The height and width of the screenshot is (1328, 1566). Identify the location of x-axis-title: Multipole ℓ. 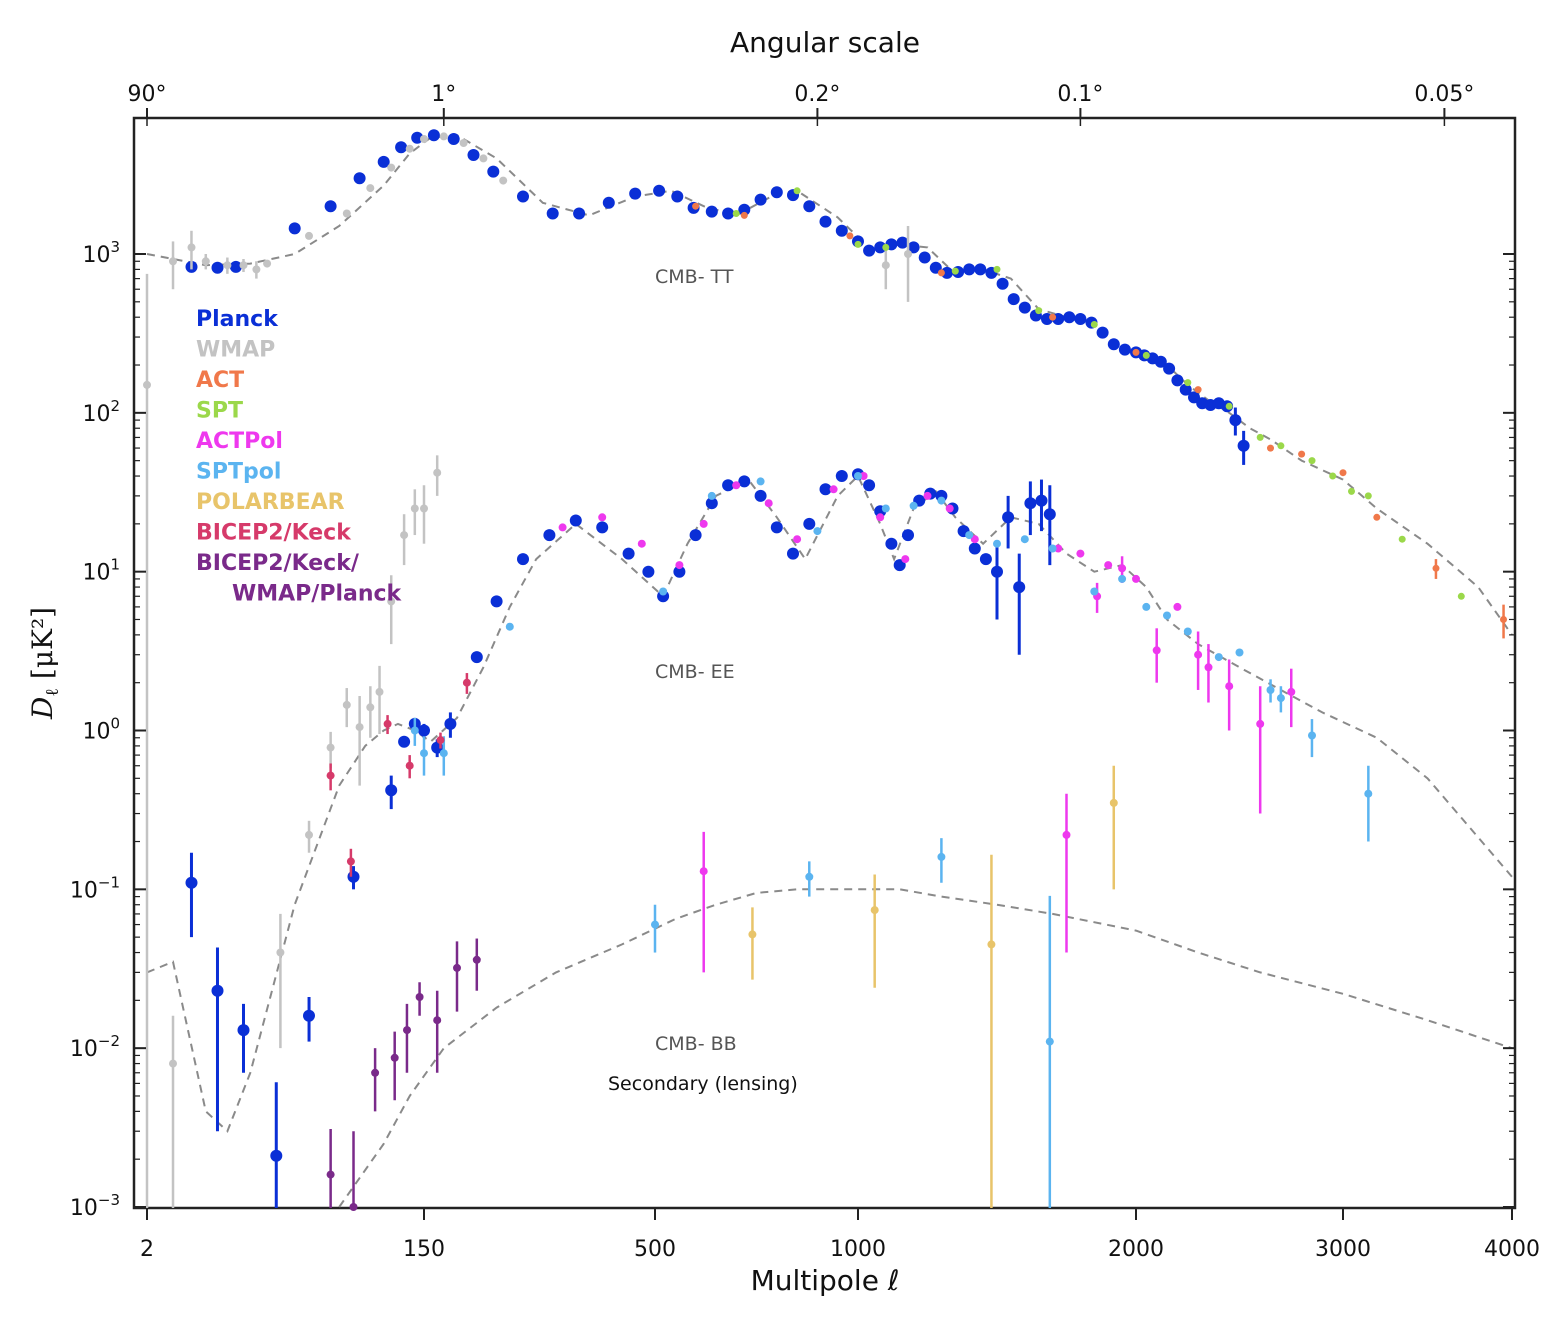
(825, 1280).